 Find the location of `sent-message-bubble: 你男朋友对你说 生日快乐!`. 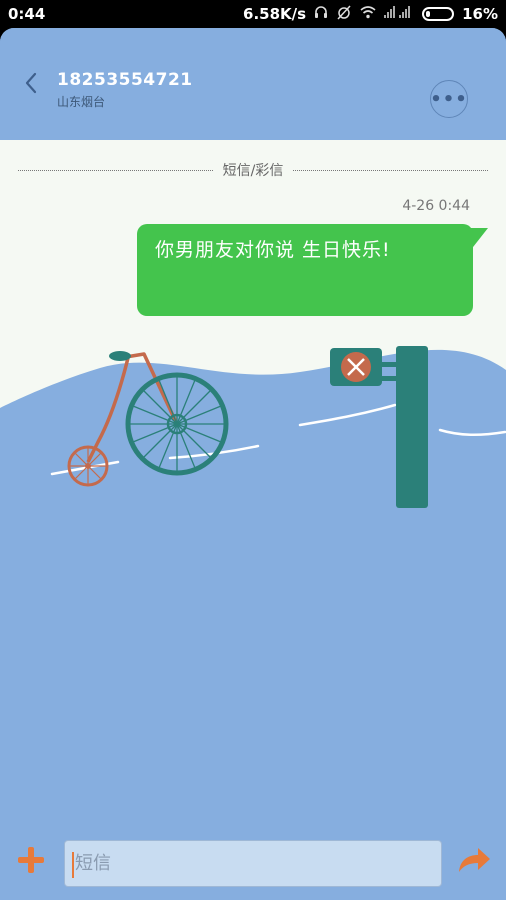

sent-message-bubble: 你男朋友对你说 生日快乐! is located at coordinates (305, 270).